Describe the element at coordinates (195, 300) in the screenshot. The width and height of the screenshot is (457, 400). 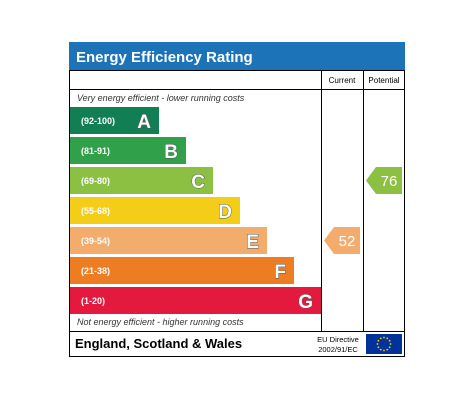
I see `band-bar-g` at that location.